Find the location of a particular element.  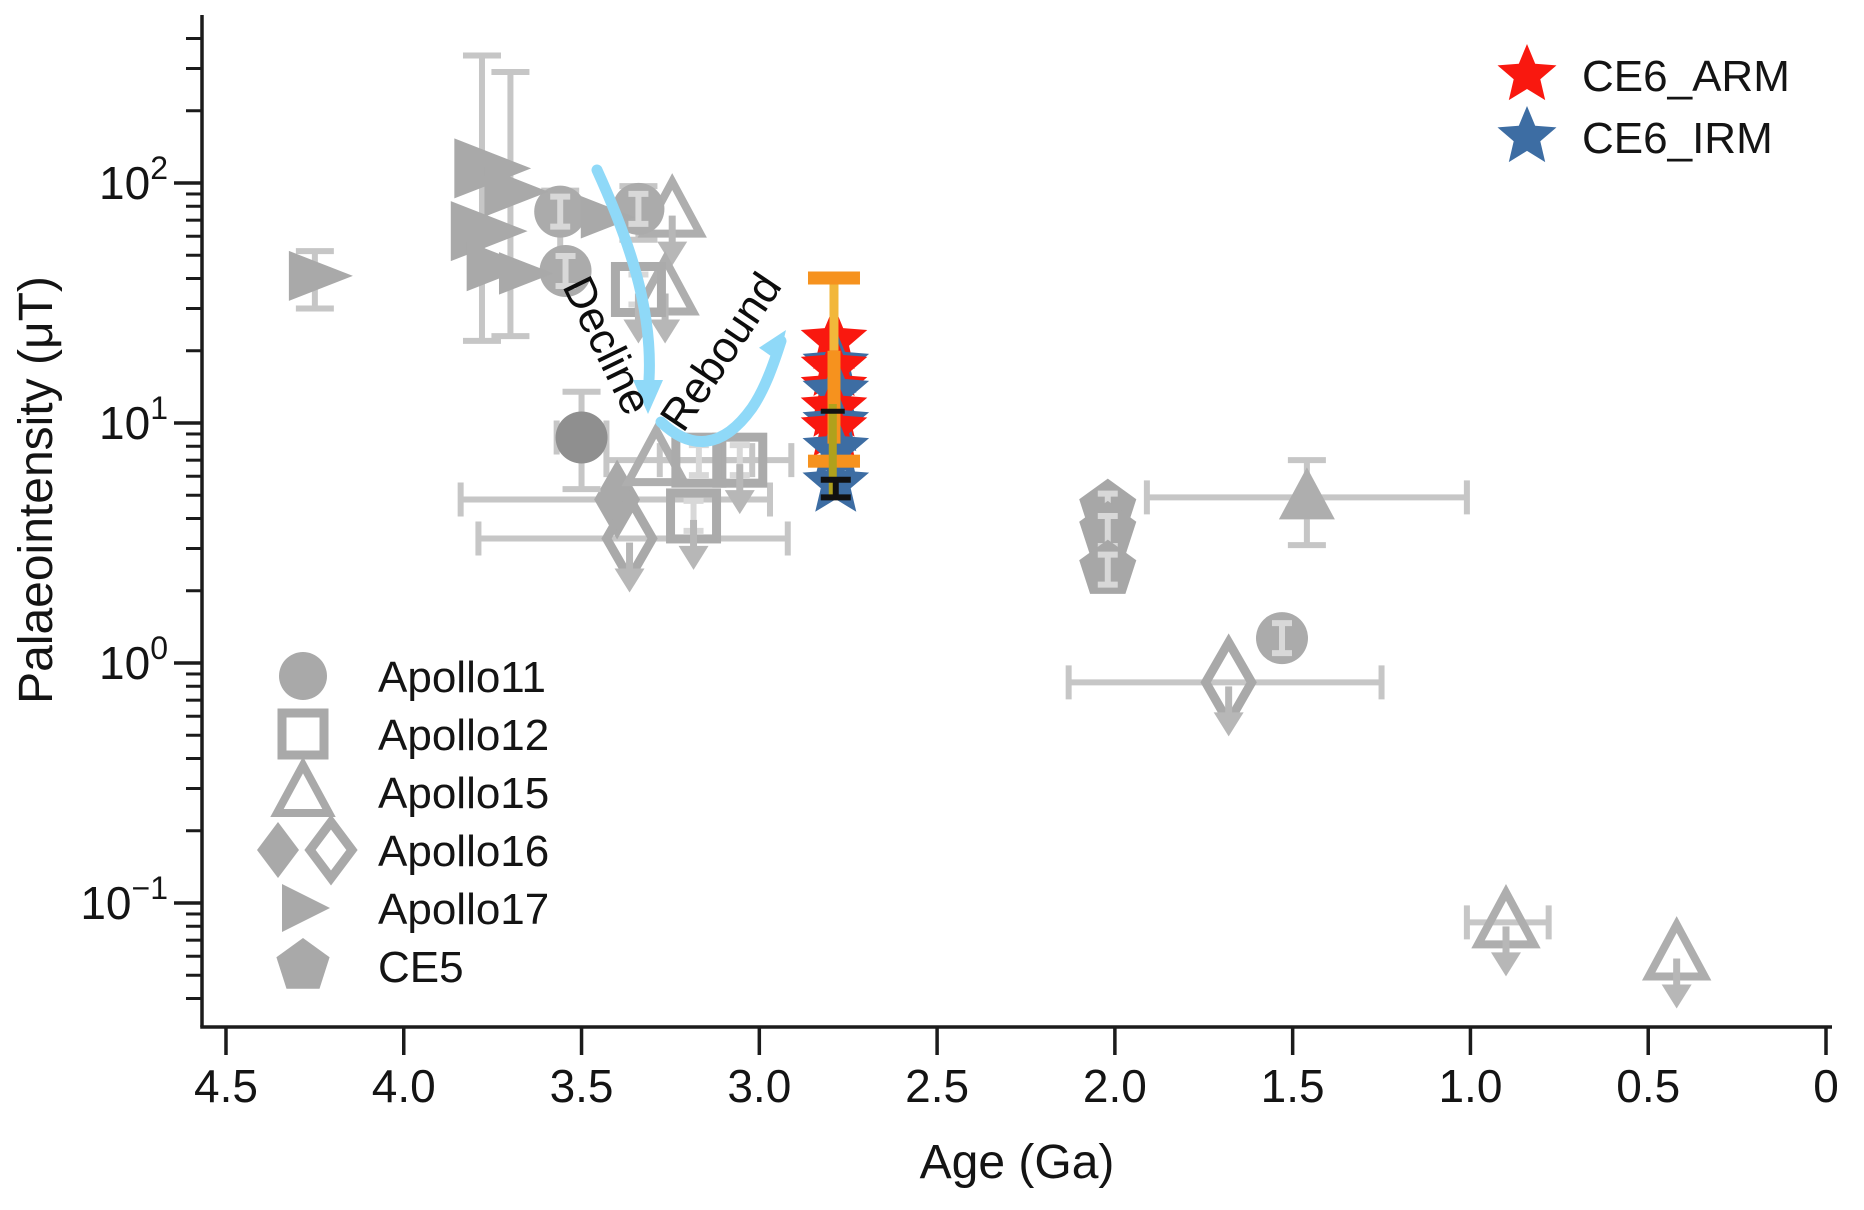

legend-item-label: Apollo12 is located at coordinates (463, 735).